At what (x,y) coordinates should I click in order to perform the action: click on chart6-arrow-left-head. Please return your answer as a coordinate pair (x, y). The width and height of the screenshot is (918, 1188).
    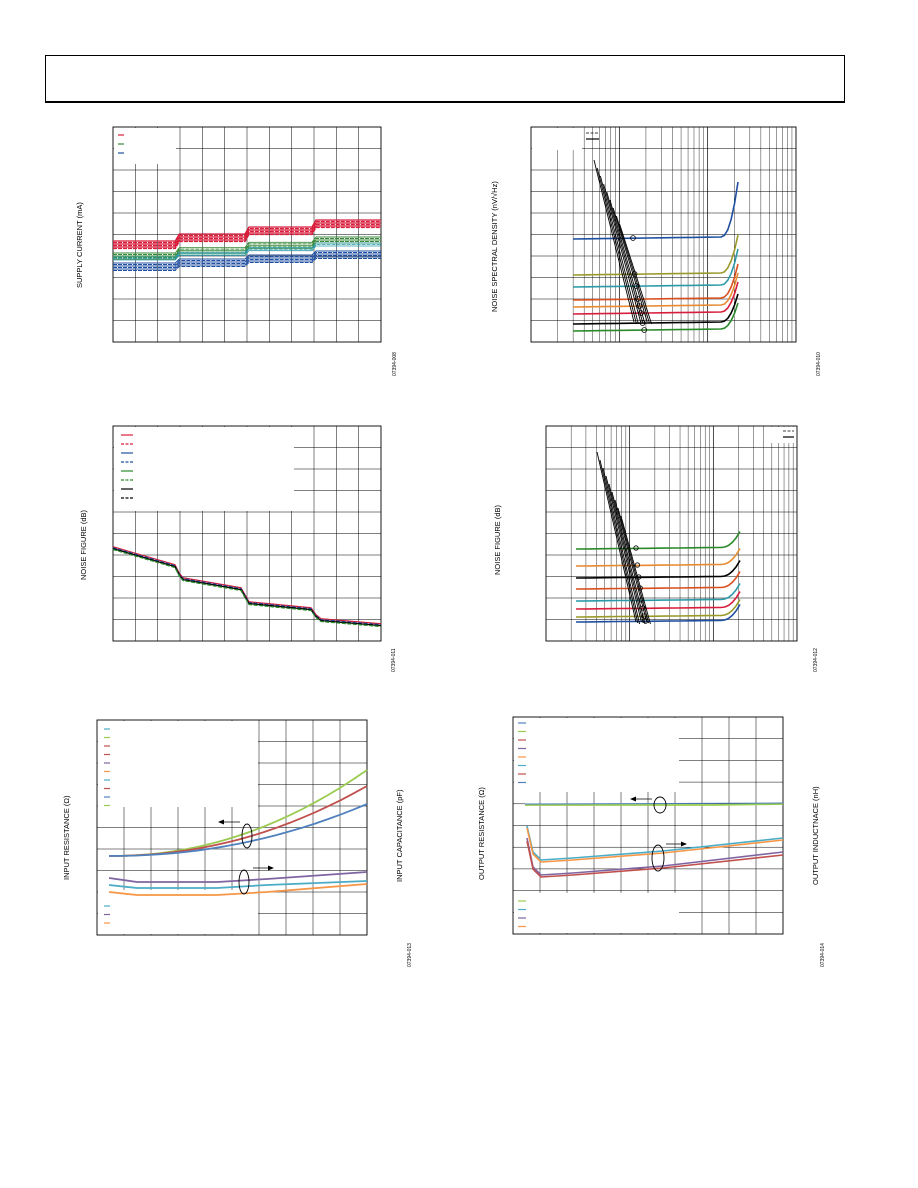
    Looking at the image, I should click on (633, 799).